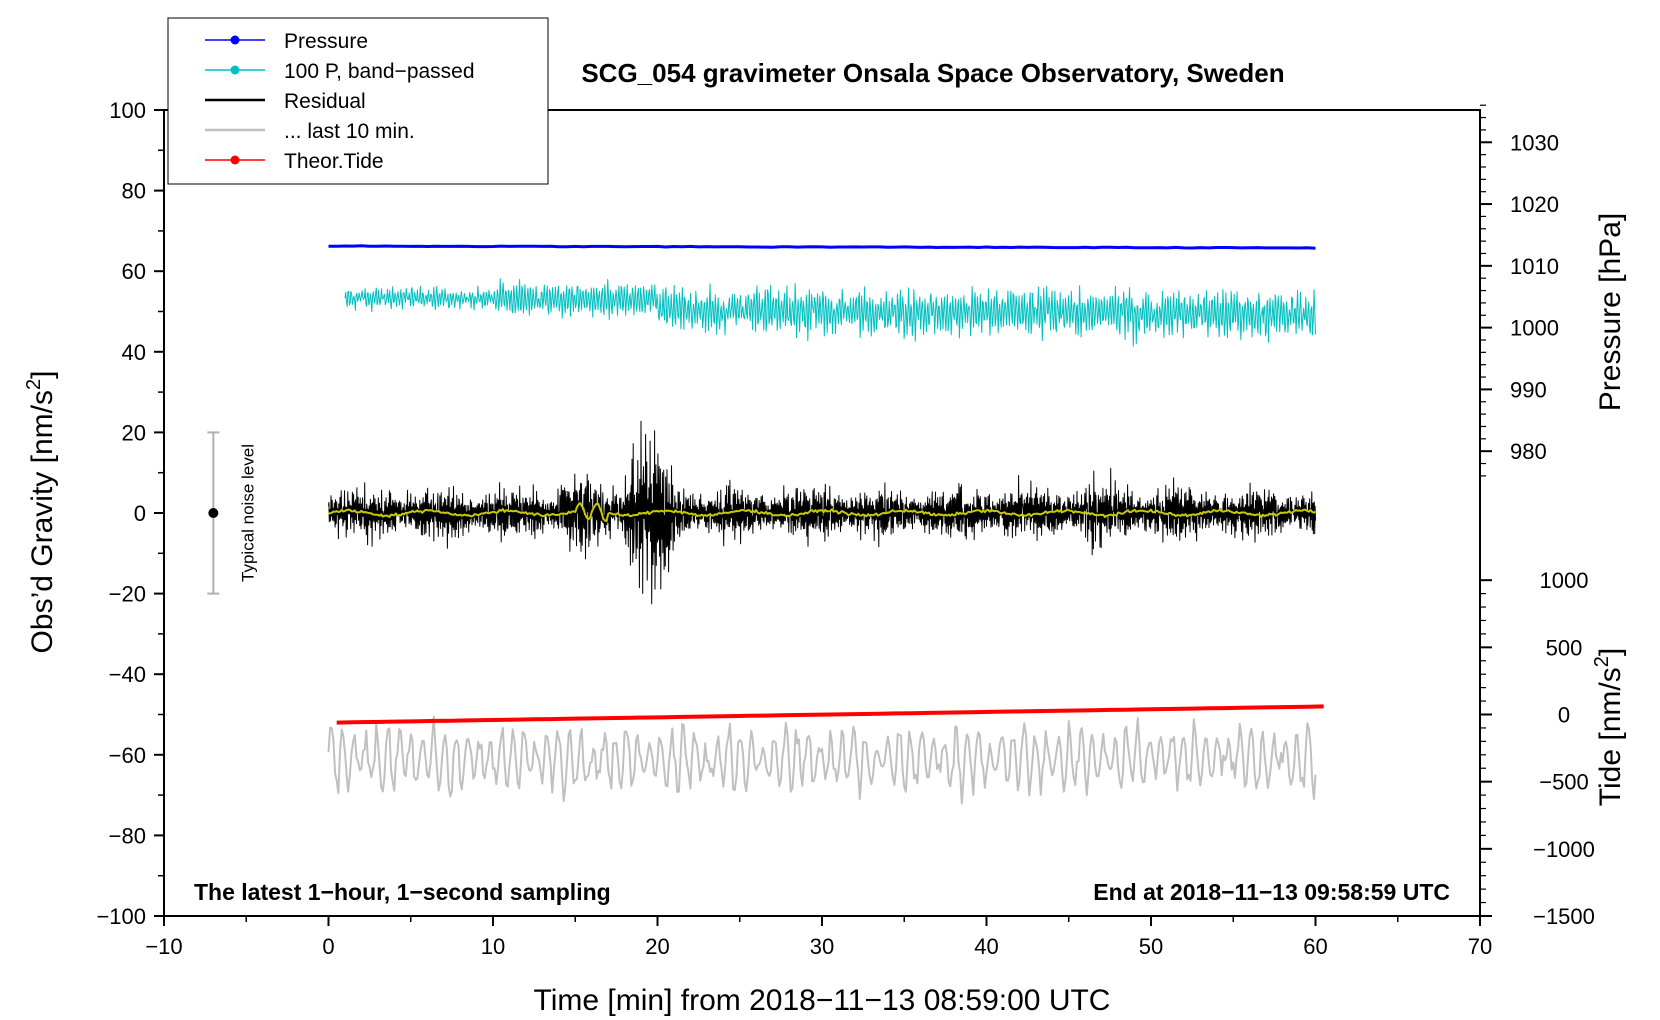 The width and height of the screenshot is (1660, 1020). I want to click on y-axis-pressure-title: Pressure [hPa], so click(1610, 312).